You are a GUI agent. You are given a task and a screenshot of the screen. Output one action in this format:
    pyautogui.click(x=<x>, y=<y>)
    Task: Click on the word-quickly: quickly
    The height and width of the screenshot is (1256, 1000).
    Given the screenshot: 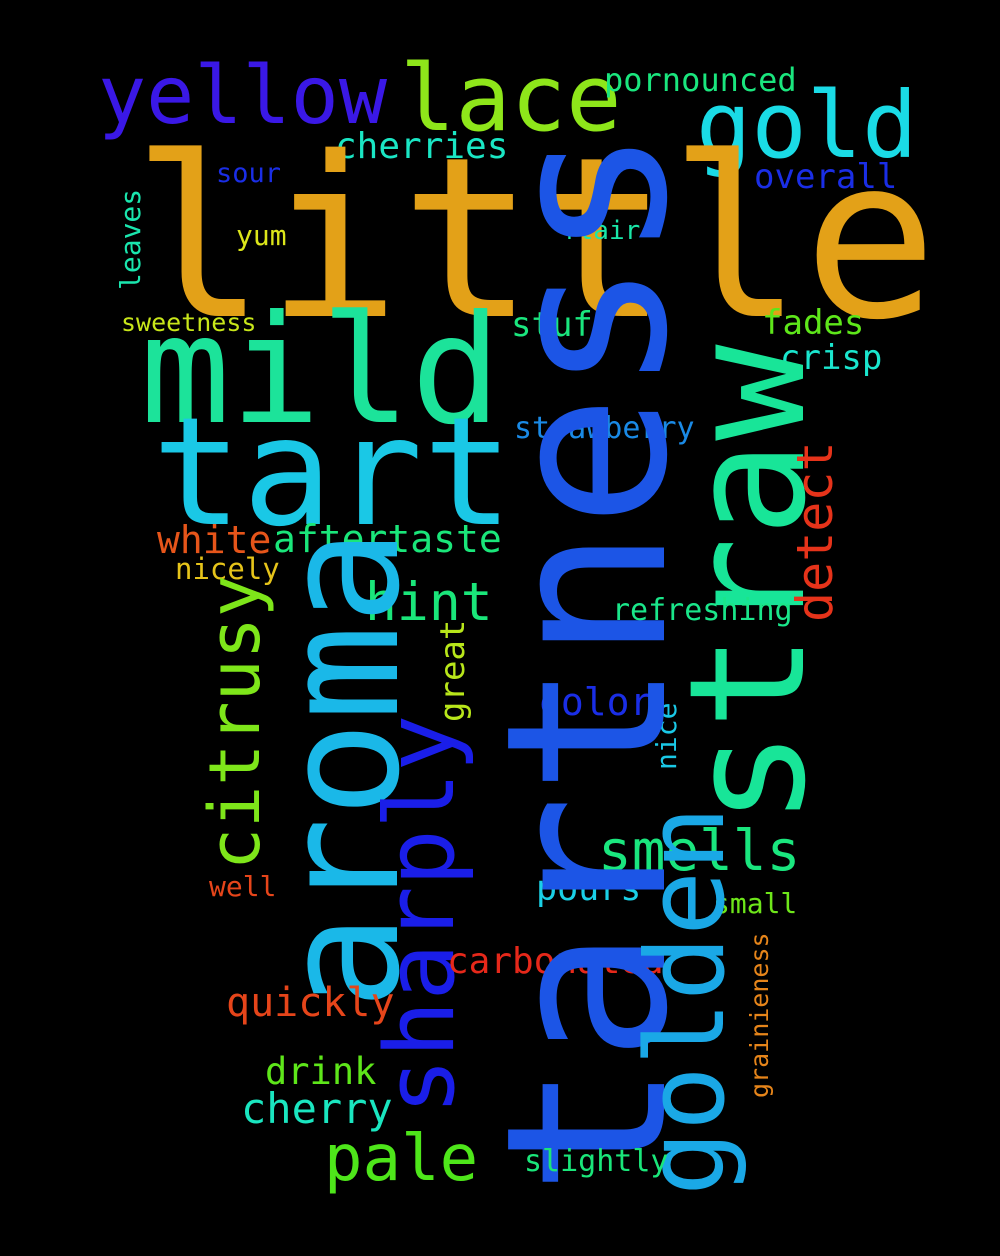 What is the action you would take?
    pyautogui.click(x=310, y=1003)
    